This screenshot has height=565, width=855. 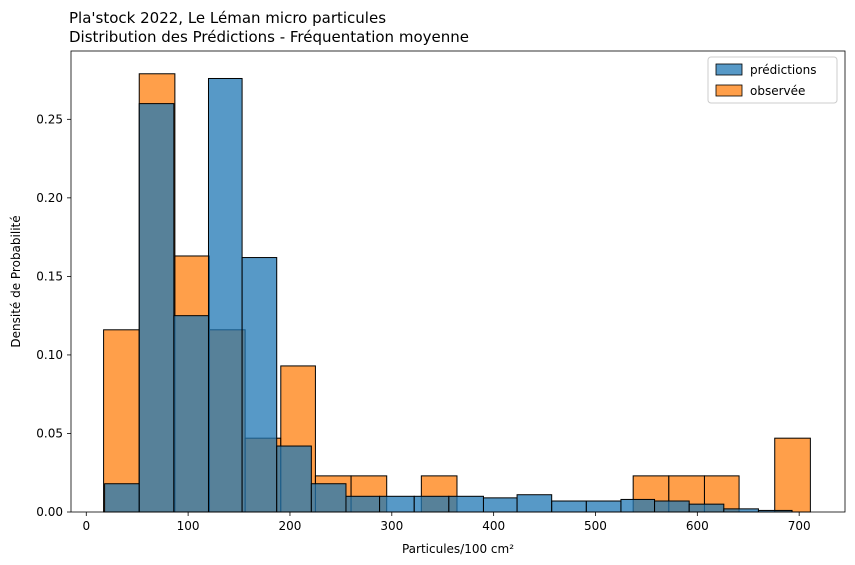 What do you see at coordinates (49, 355) in the screenshot?
I see `y-tick-label-2: 0.10` at bounding box center [49, 355].